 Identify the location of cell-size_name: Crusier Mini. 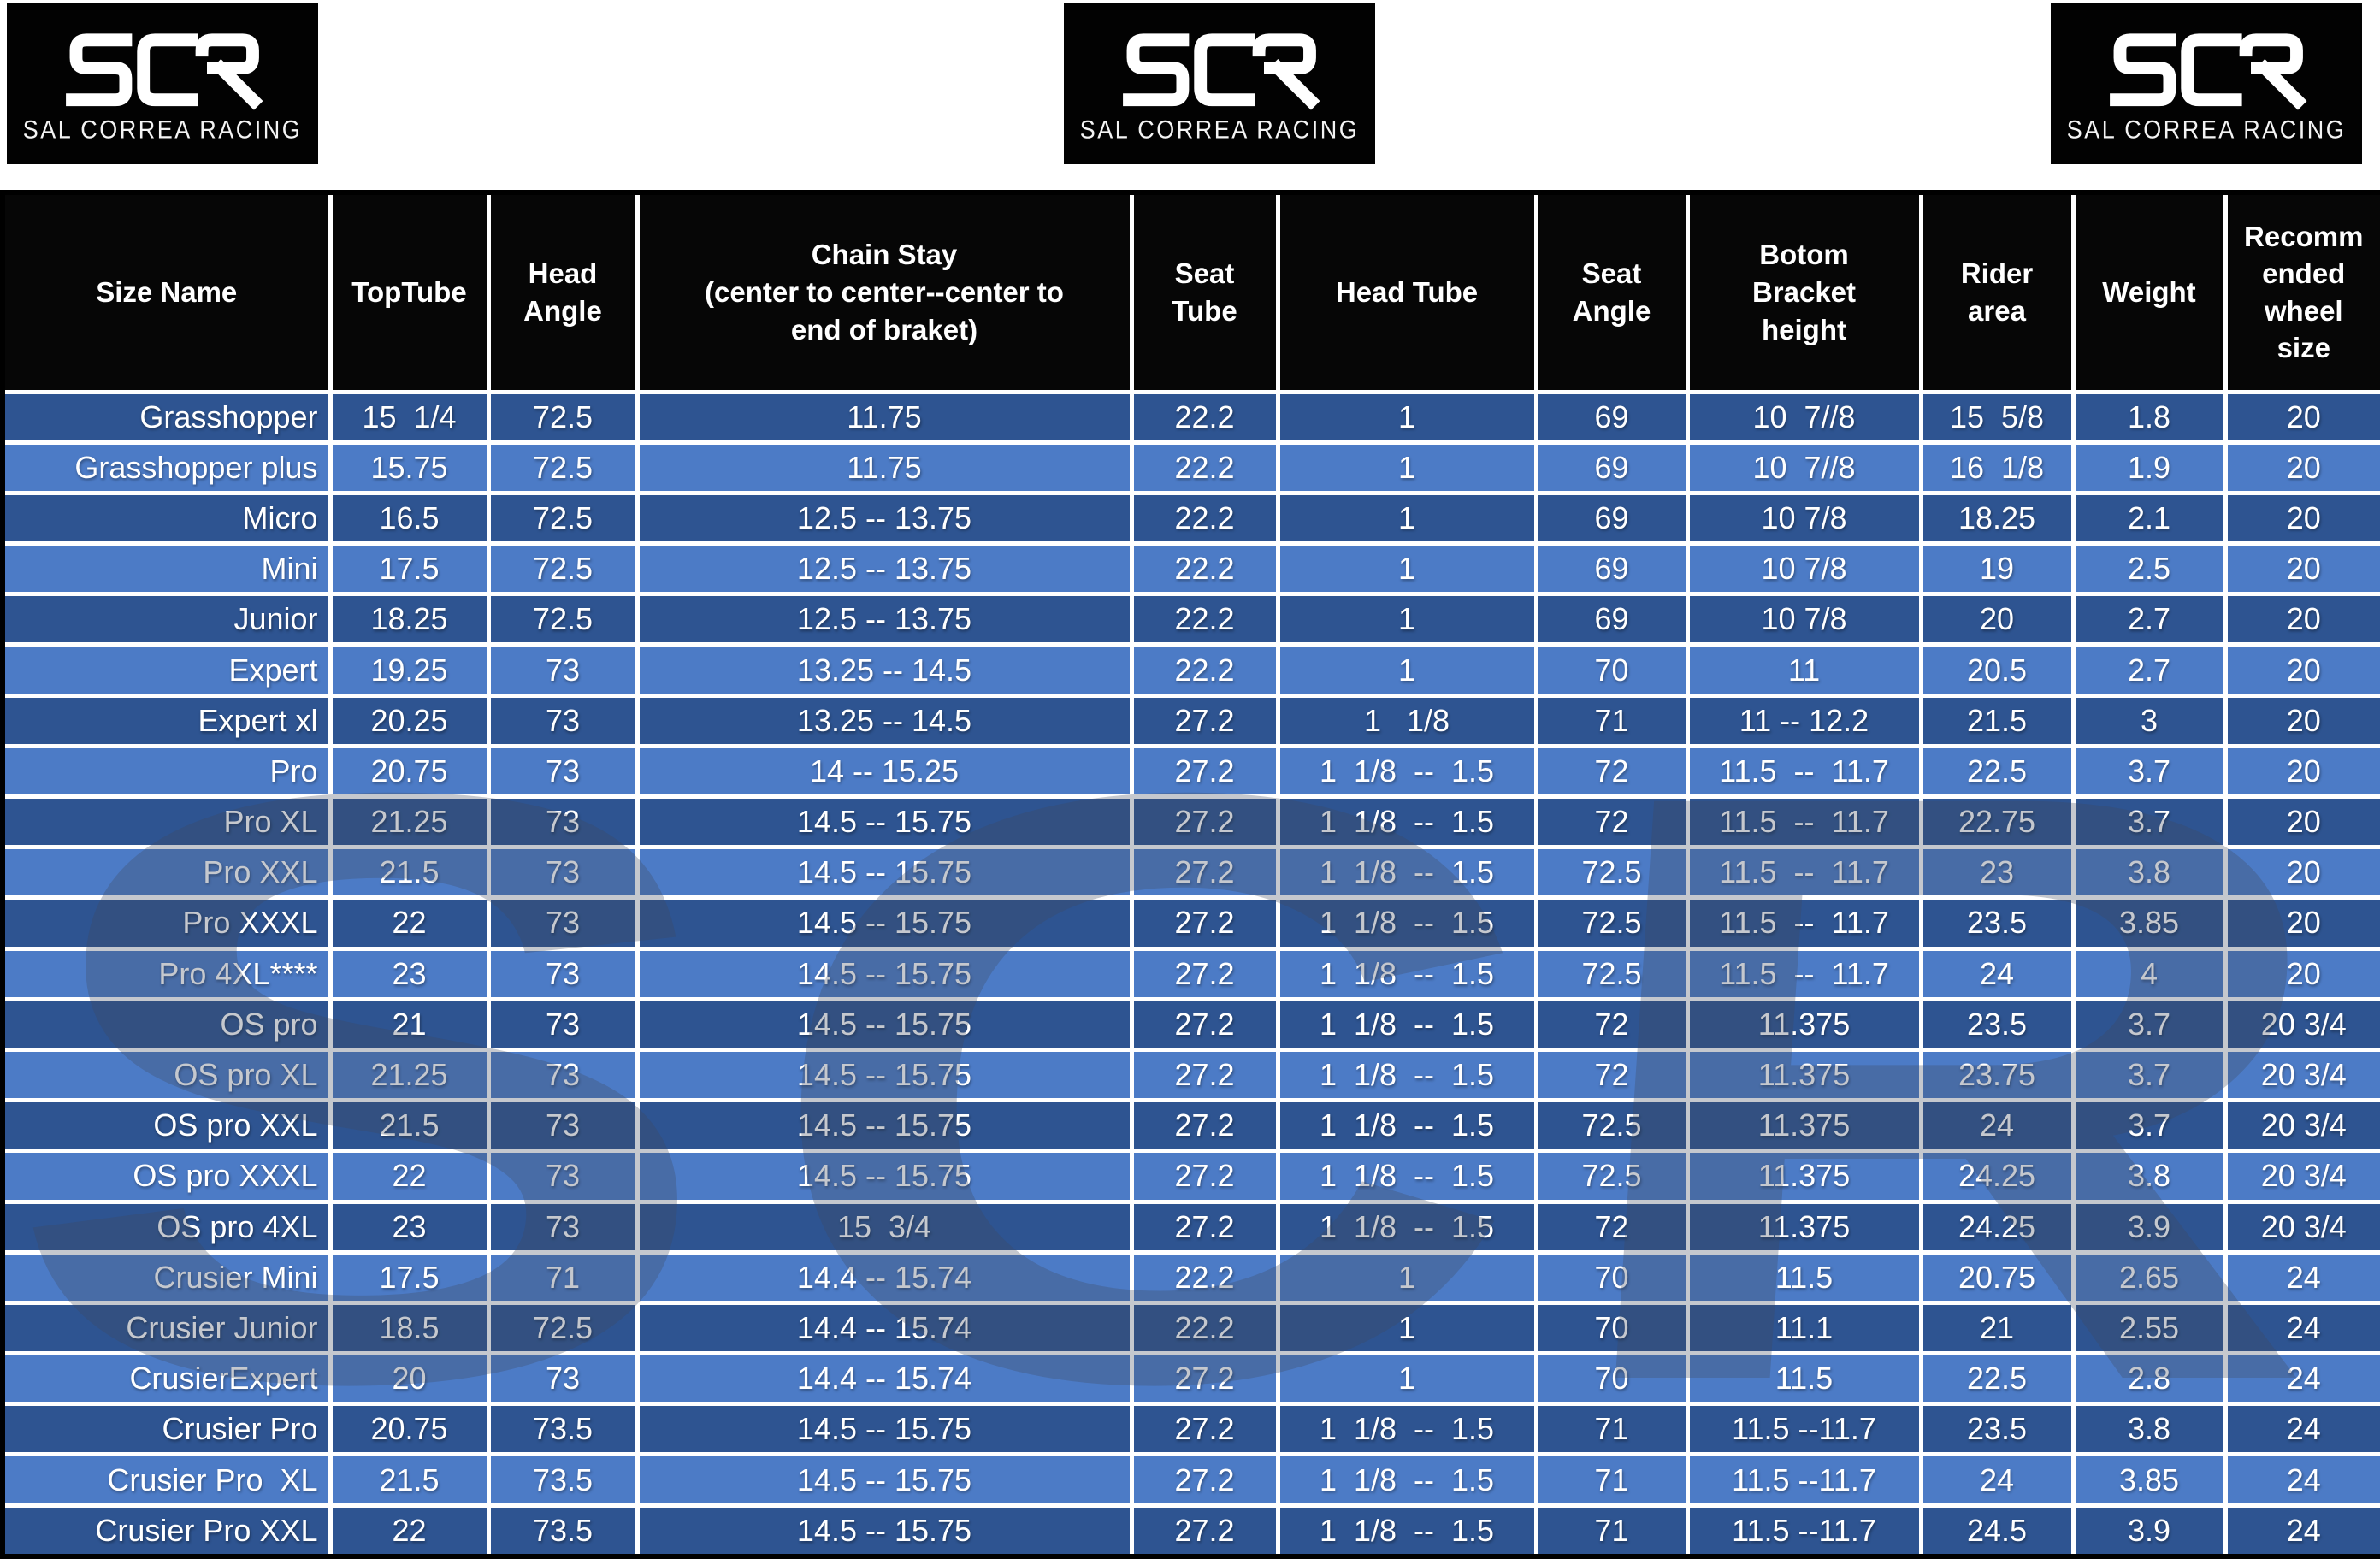
(167, 1277).